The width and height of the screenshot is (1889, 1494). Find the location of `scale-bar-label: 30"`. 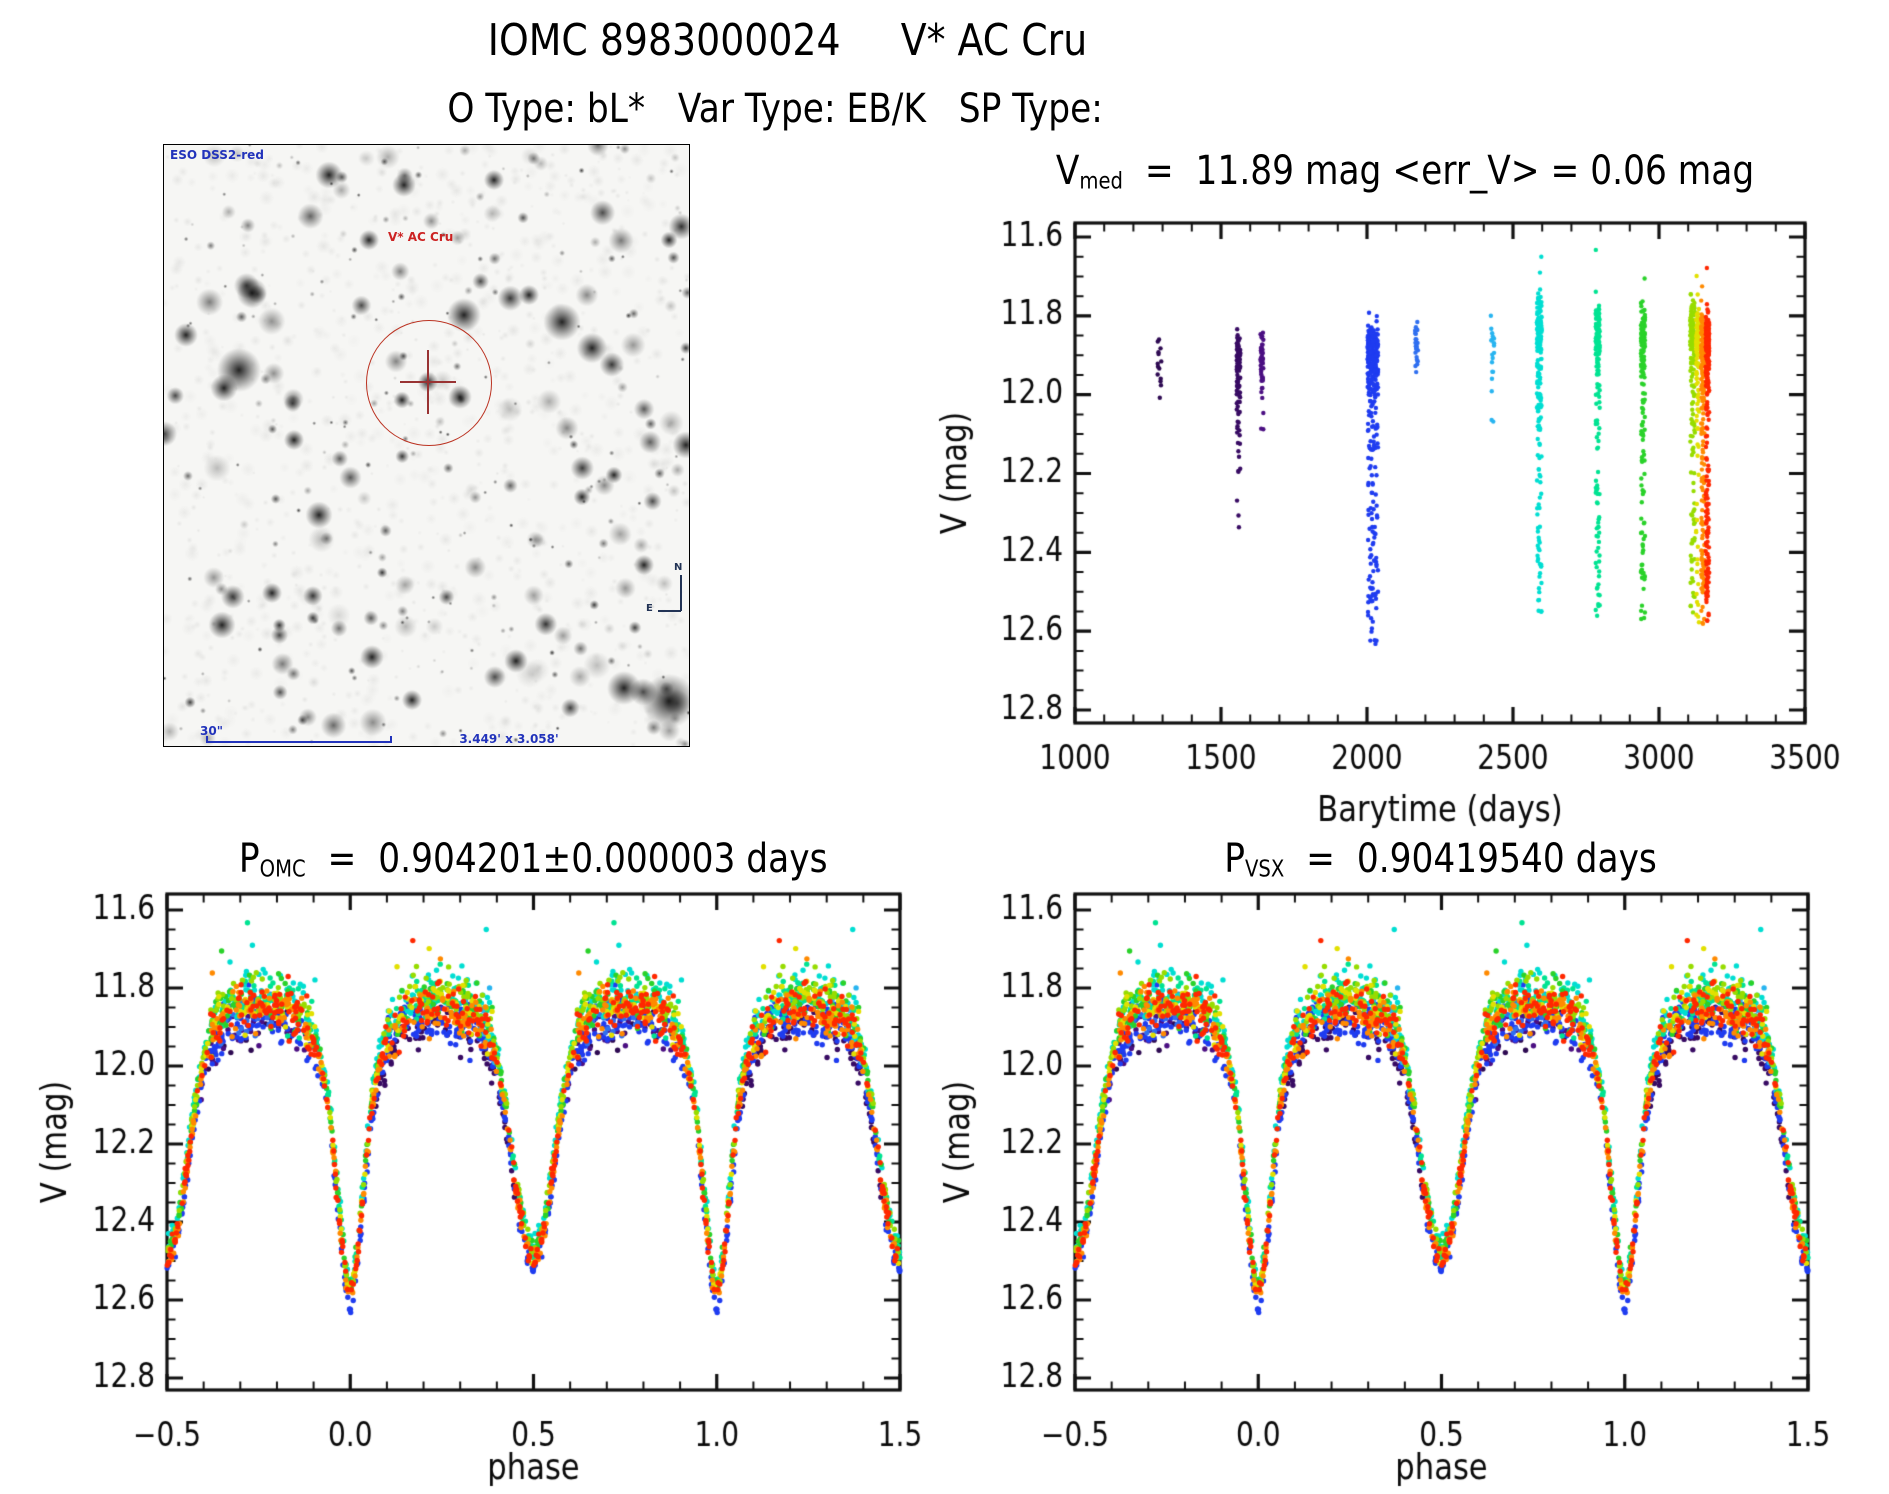

scale-bar-label: 30" is located at coordinates (211, 731).